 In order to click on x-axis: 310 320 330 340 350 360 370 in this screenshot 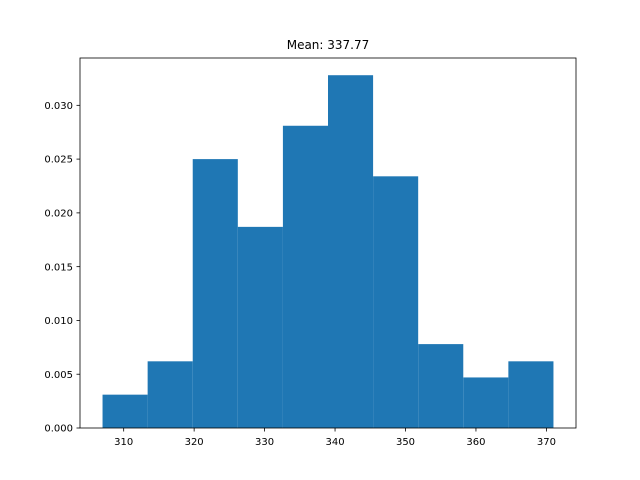, I will do `click(335, 438)`.